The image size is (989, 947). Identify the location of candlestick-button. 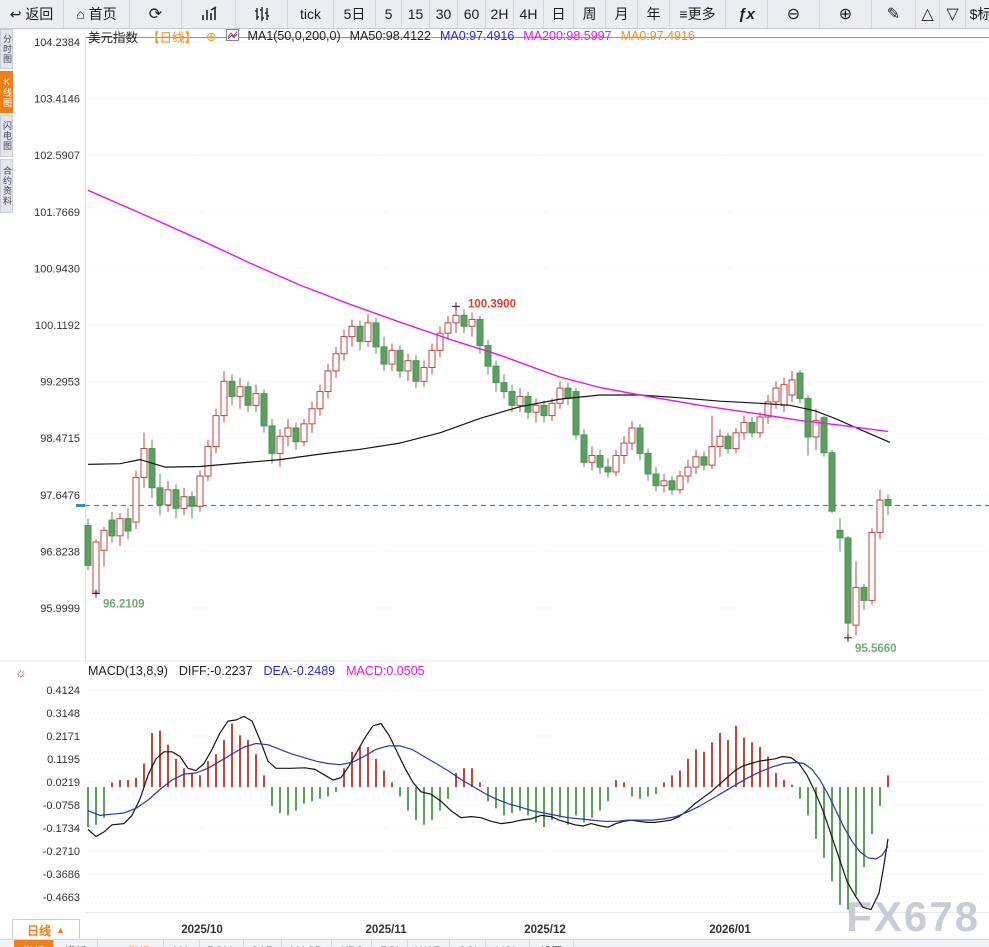
(262, 14).